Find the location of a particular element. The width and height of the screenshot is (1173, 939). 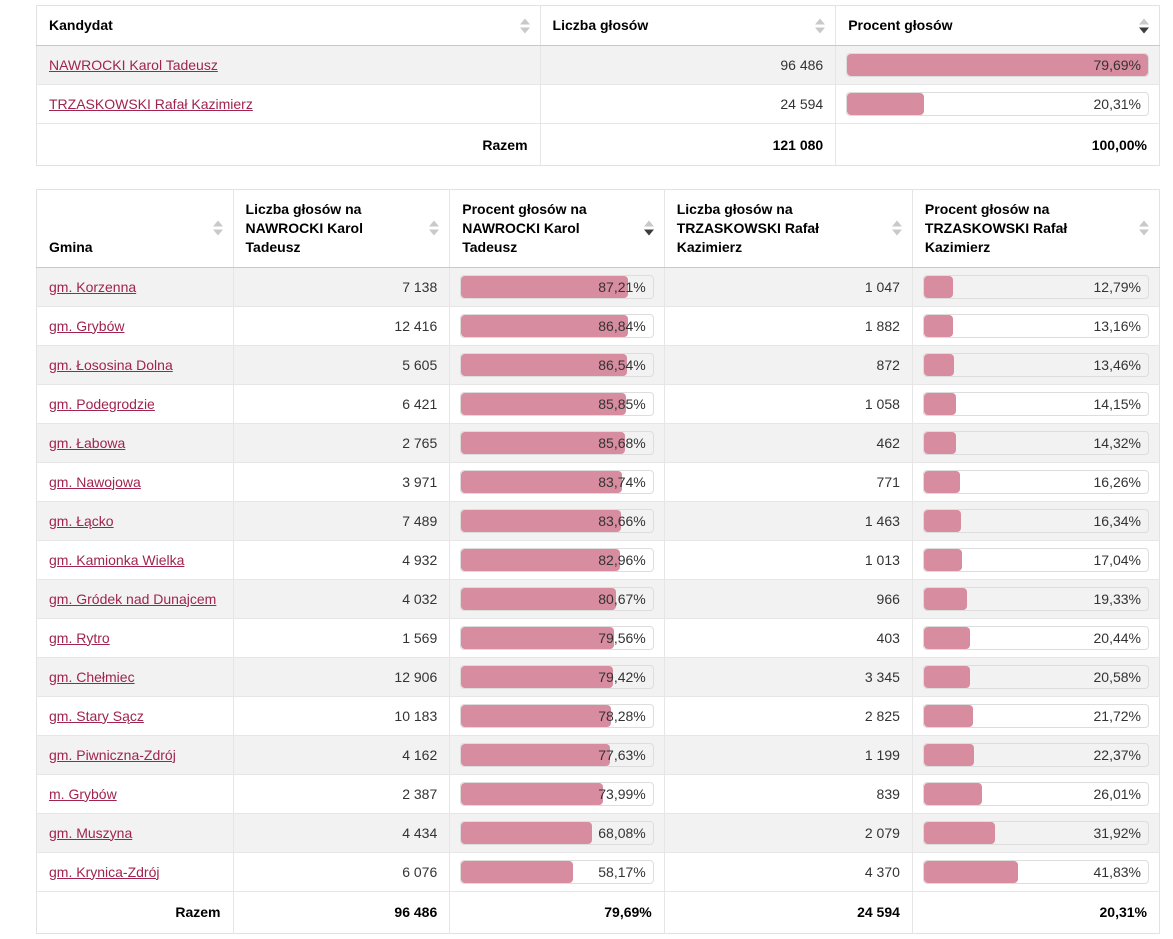

votes-trzaskowski-cell: 1 882 is located at coordinates (788, 325).